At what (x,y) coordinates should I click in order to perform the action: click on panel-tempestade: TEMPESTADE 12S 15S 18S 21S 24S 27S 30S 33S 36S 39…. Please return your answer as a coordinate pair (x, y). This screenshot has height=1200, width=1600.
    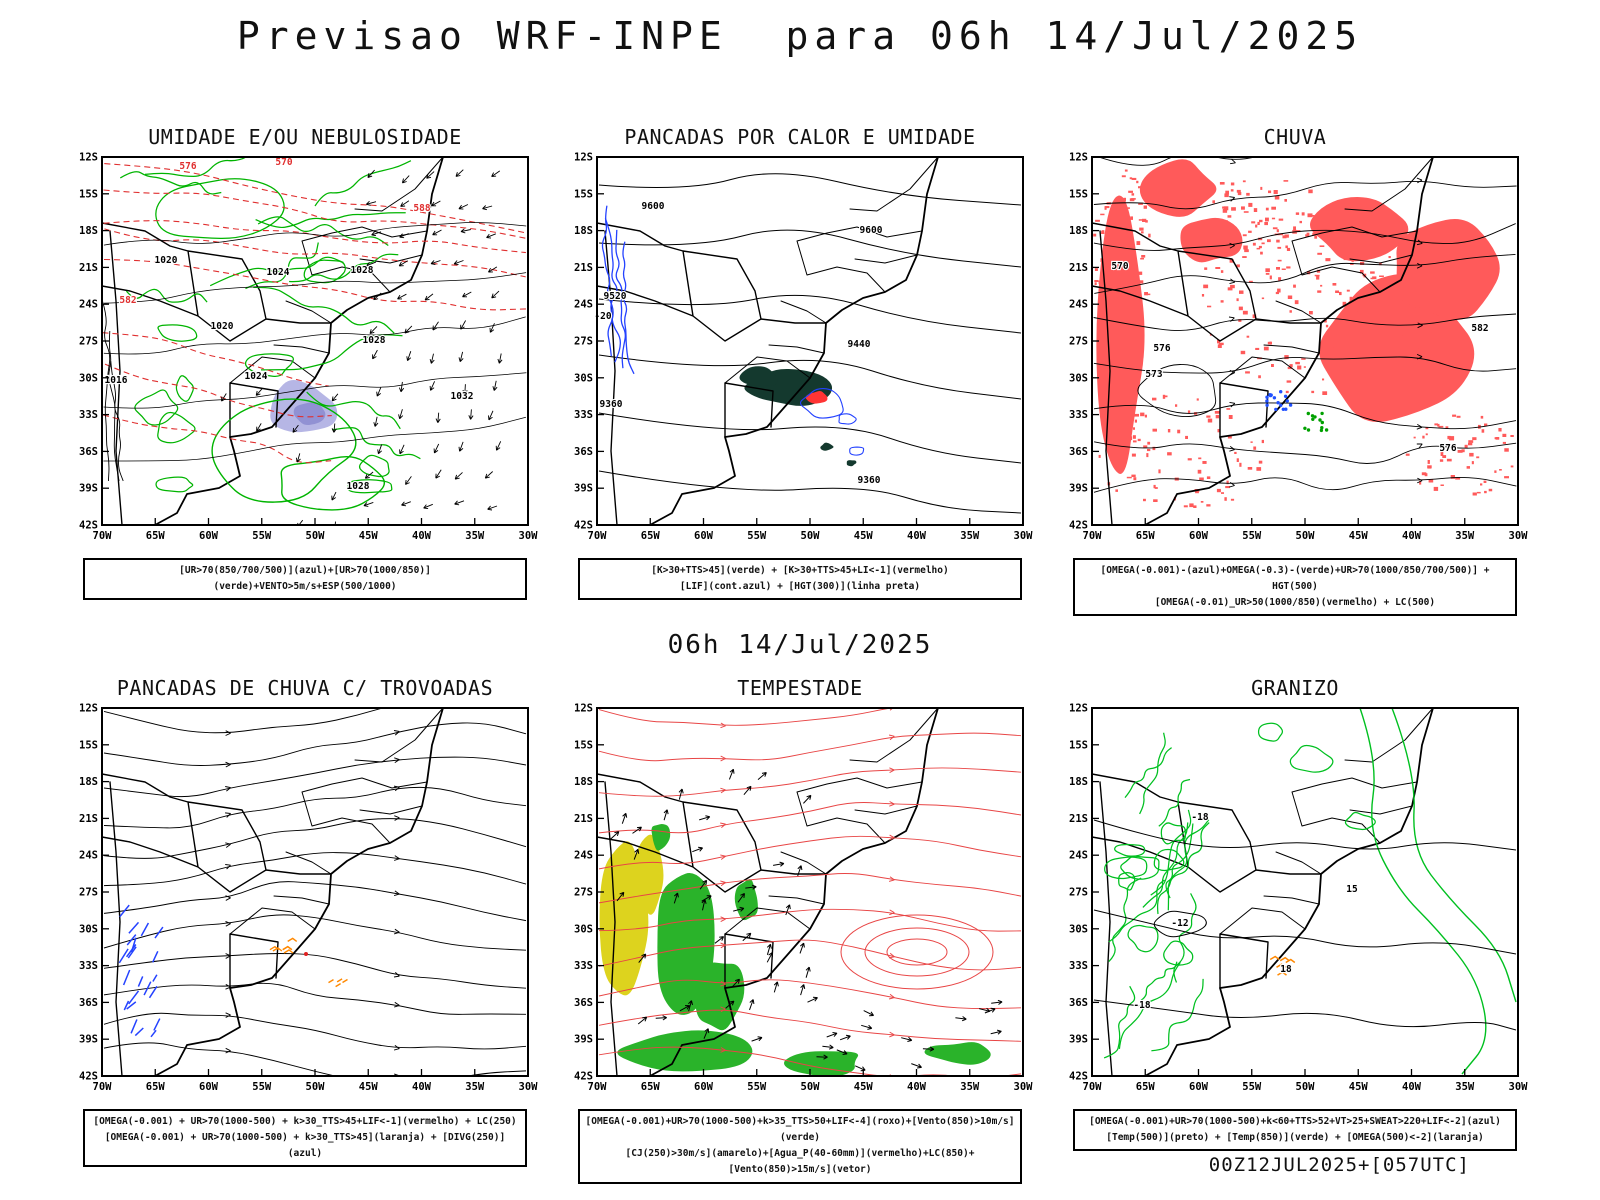
    Looking at the image, I should click on (800, 930).